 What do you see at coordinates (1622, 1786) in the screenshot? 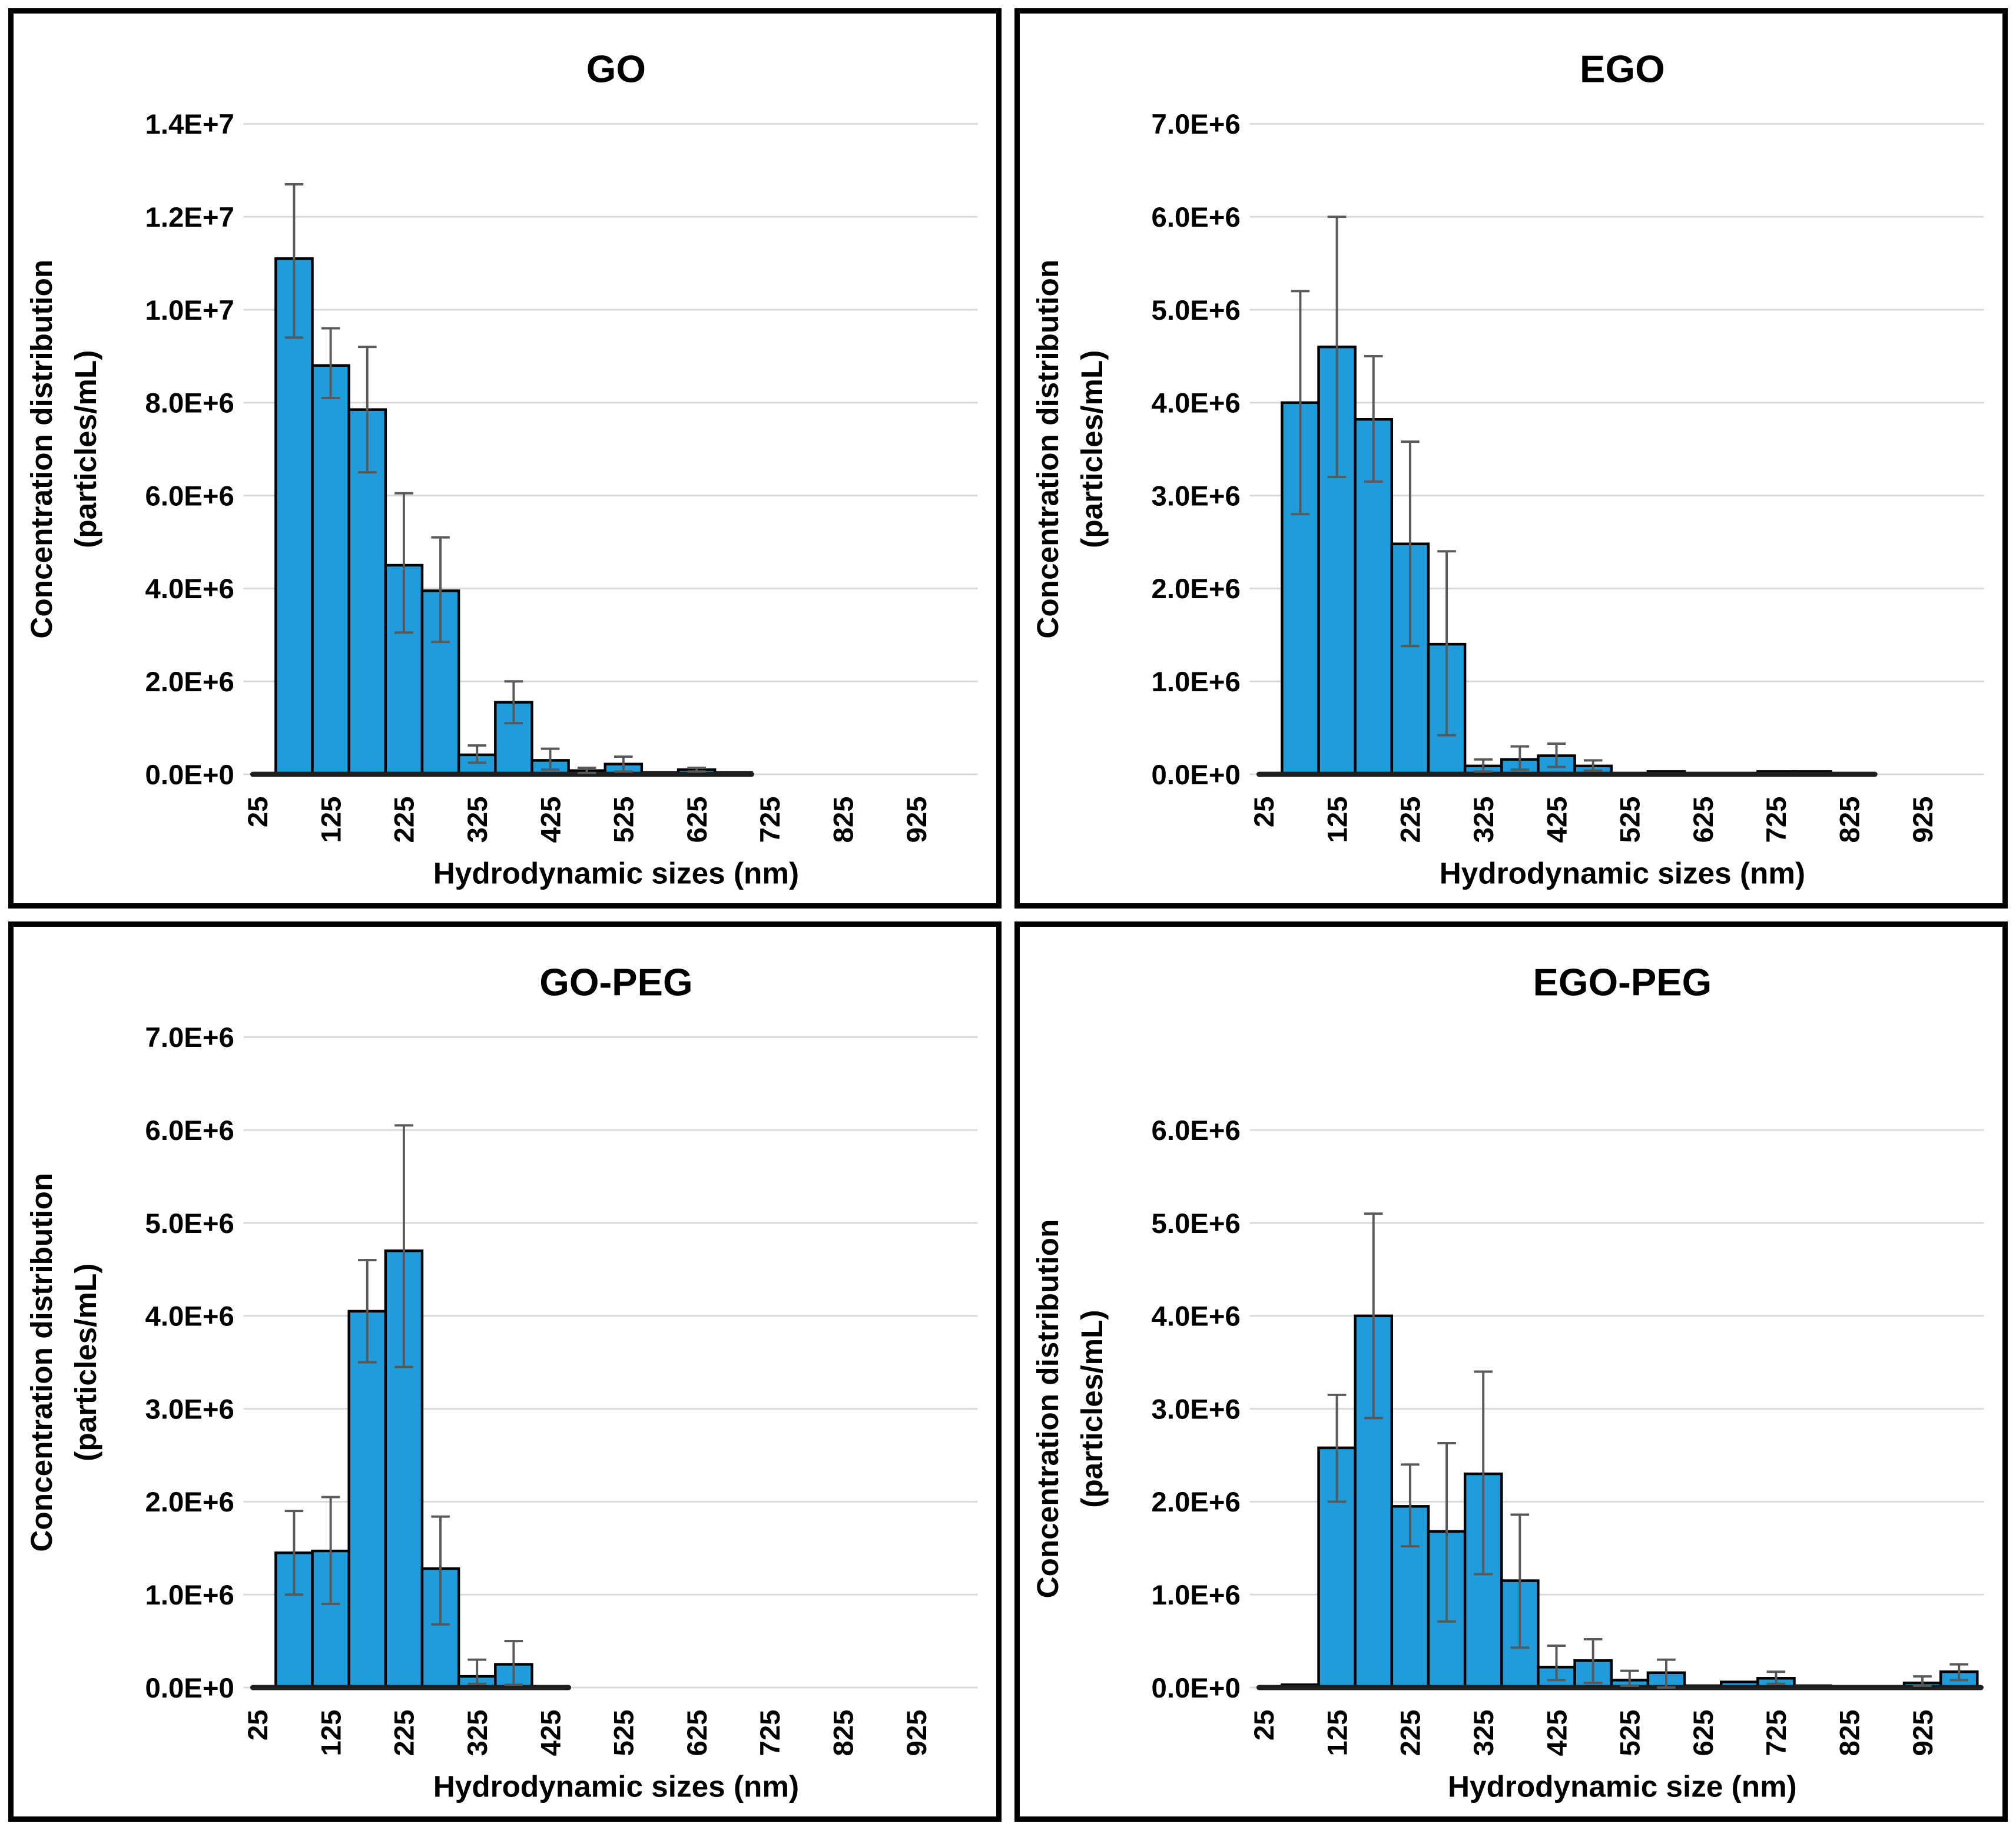
I see `x-axis-title: Hydrodynamic size (nm)` at bounding box center [1622, 1786].